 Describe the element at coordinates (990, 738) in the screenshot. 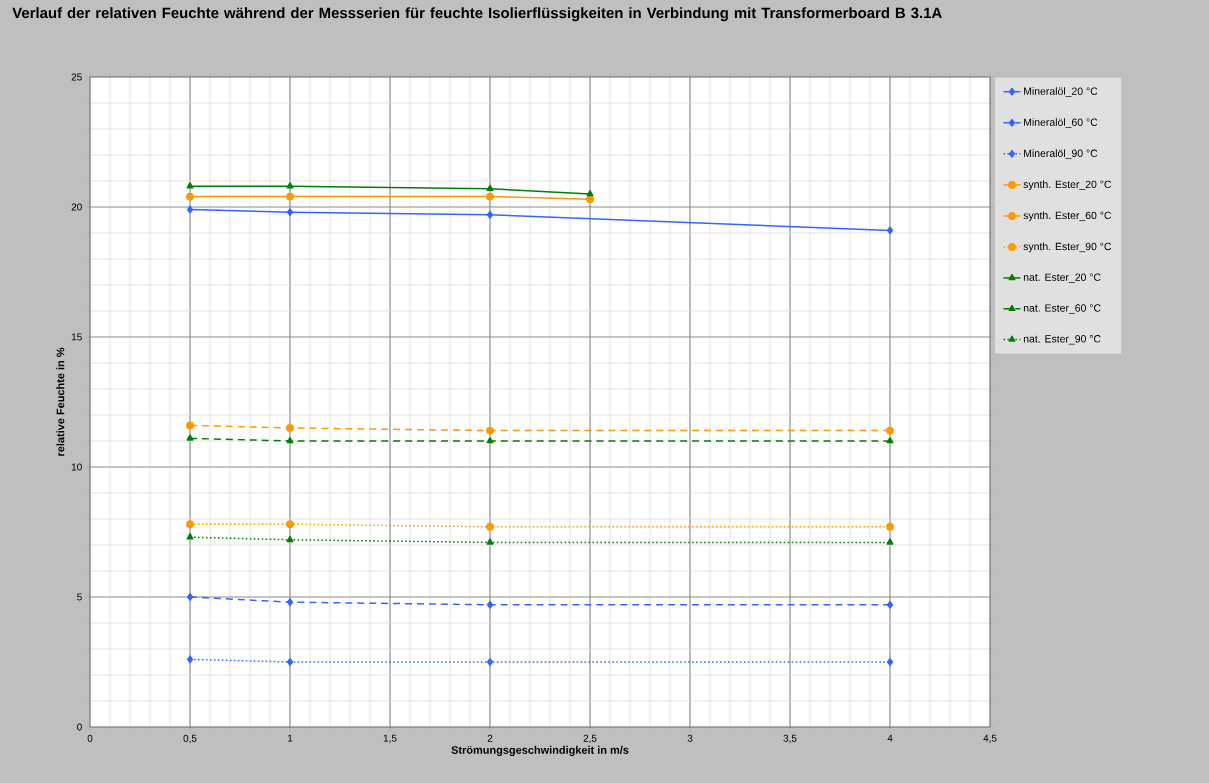

I see `x-tick-label: 4,5` at that location.